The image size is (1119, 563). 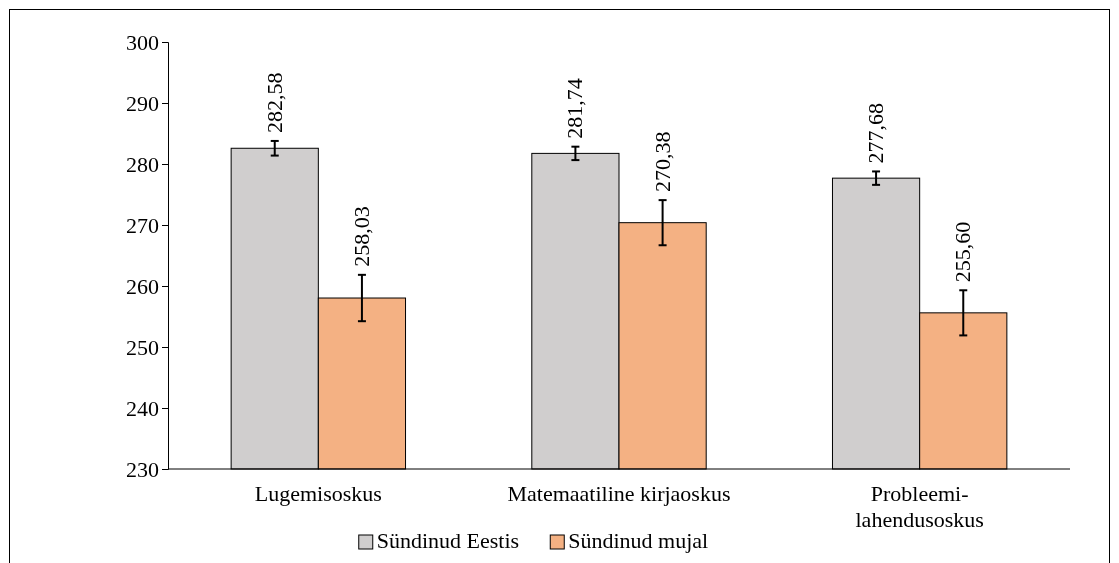 I want to click on x-tick-label: Matemaatiline kirjaoskus, so click(x=619, y=493).